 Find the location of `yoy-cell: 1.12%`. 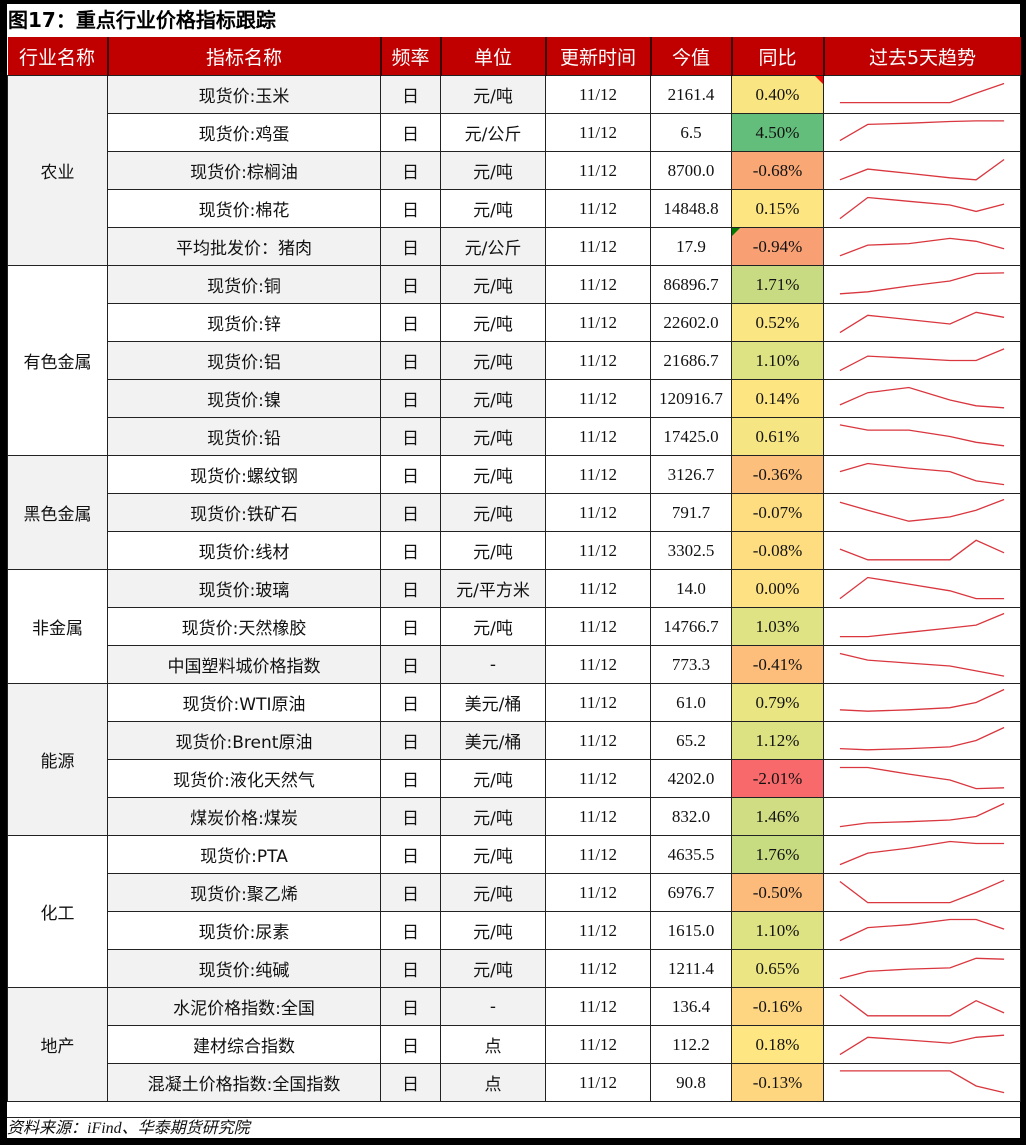

yoy-cell: 1.12% is located at coordinates (777, 740).